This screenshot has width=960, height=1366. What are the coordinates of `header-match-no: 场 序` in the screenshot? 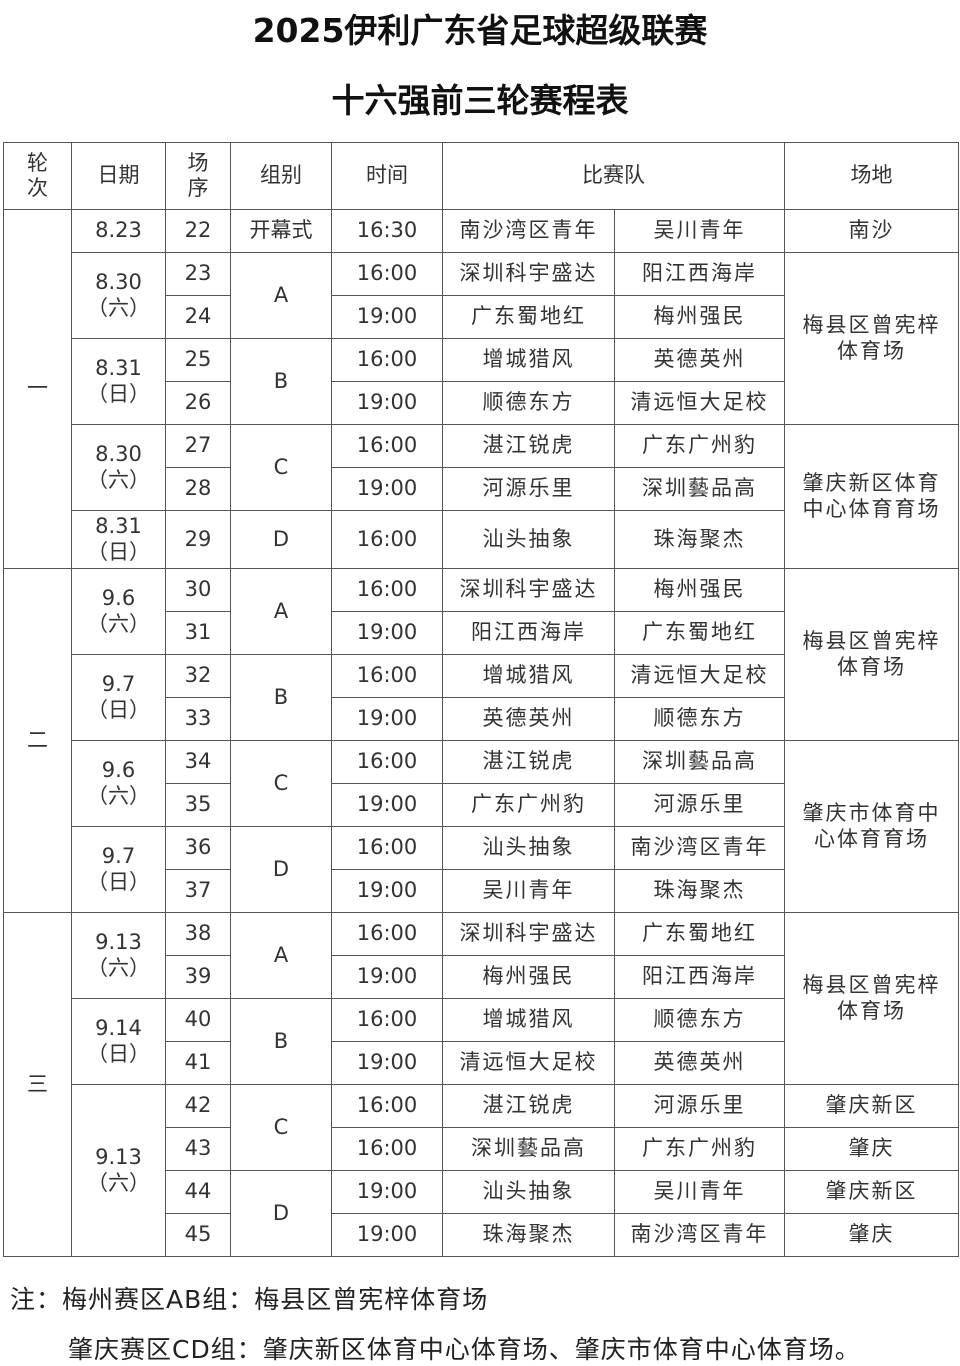 It's located at (198, 176).